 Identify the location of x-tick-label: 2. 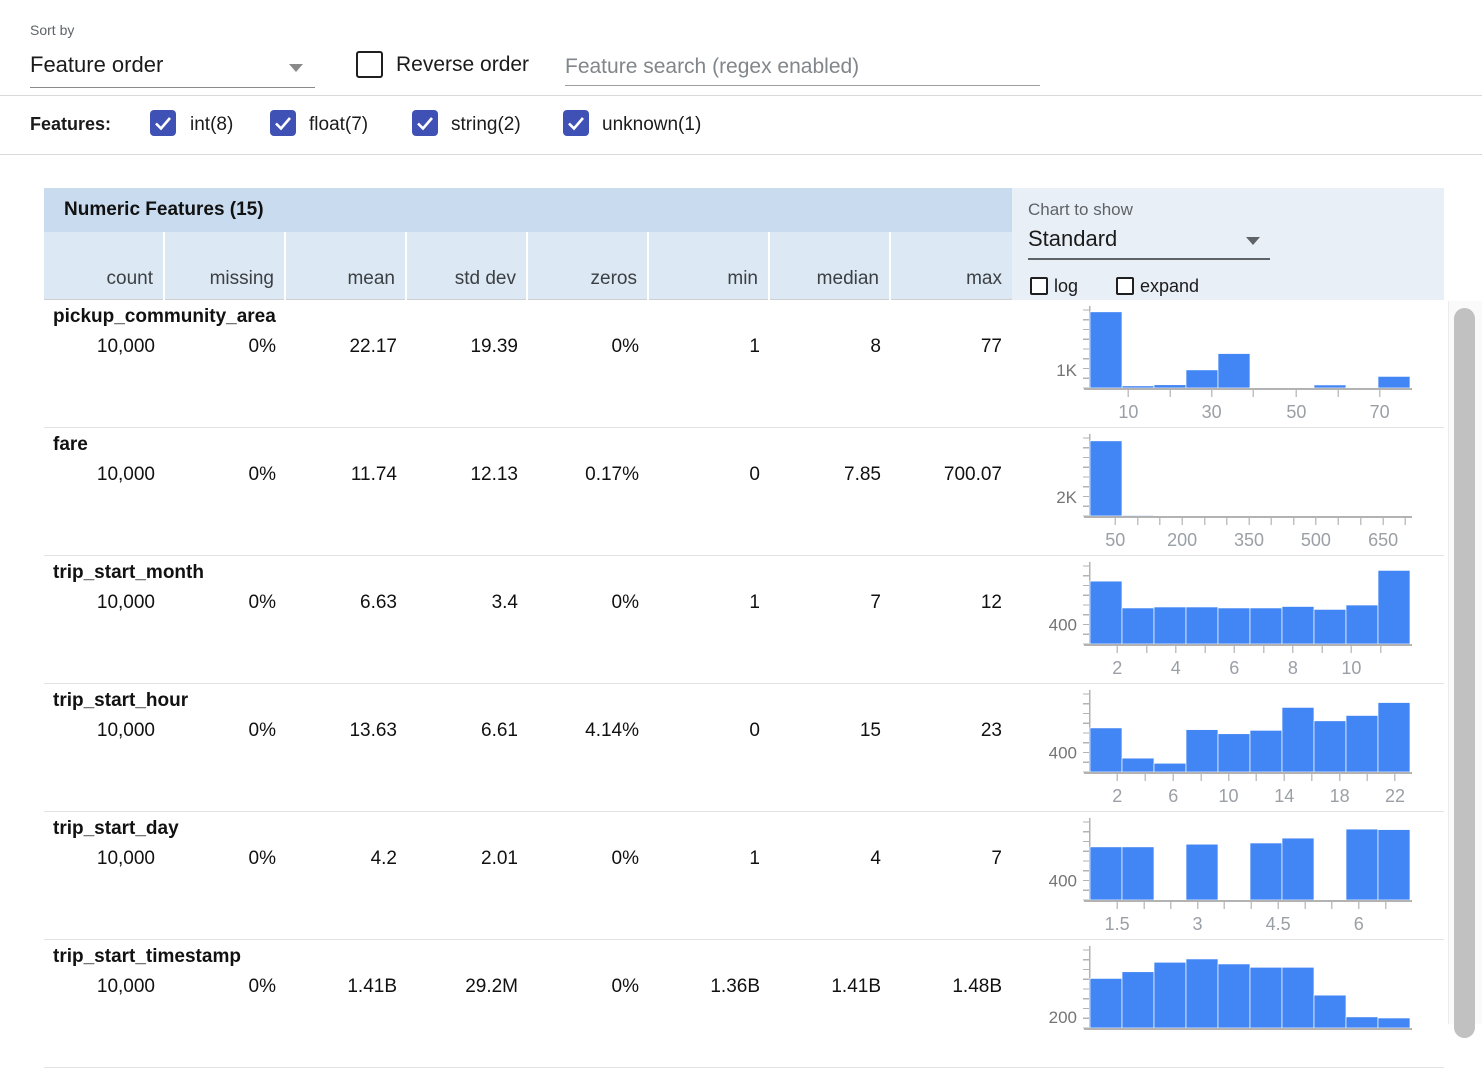
(1117, 796).